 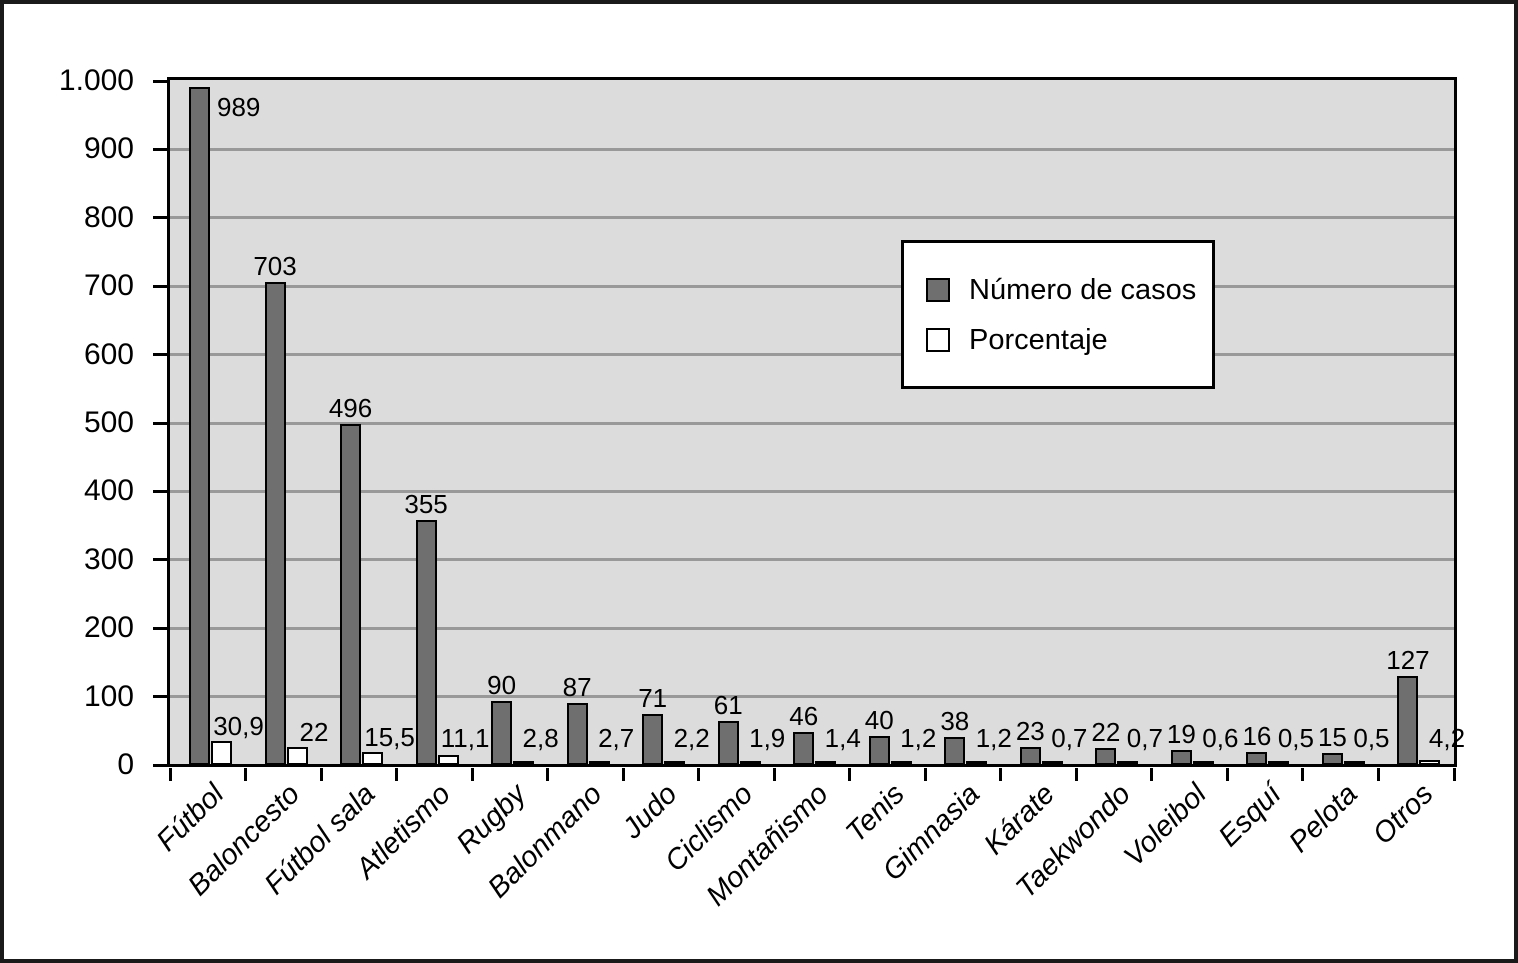 I want to click on pct-value-label: 11,1, so click(x=465, y=738).